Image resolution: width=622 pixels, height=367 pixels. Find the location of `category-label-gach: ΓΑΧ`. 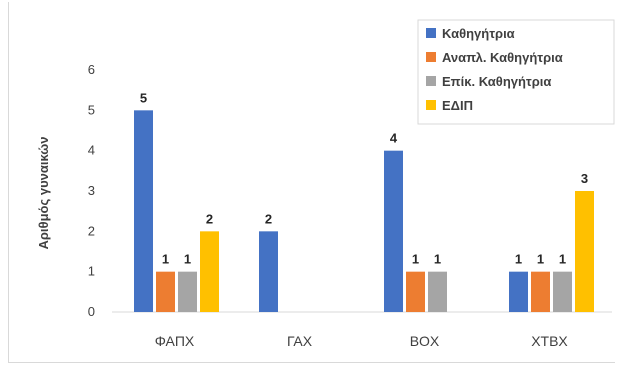

category-label-gach: ΓΑΧ is located at coordinates (300, 341).